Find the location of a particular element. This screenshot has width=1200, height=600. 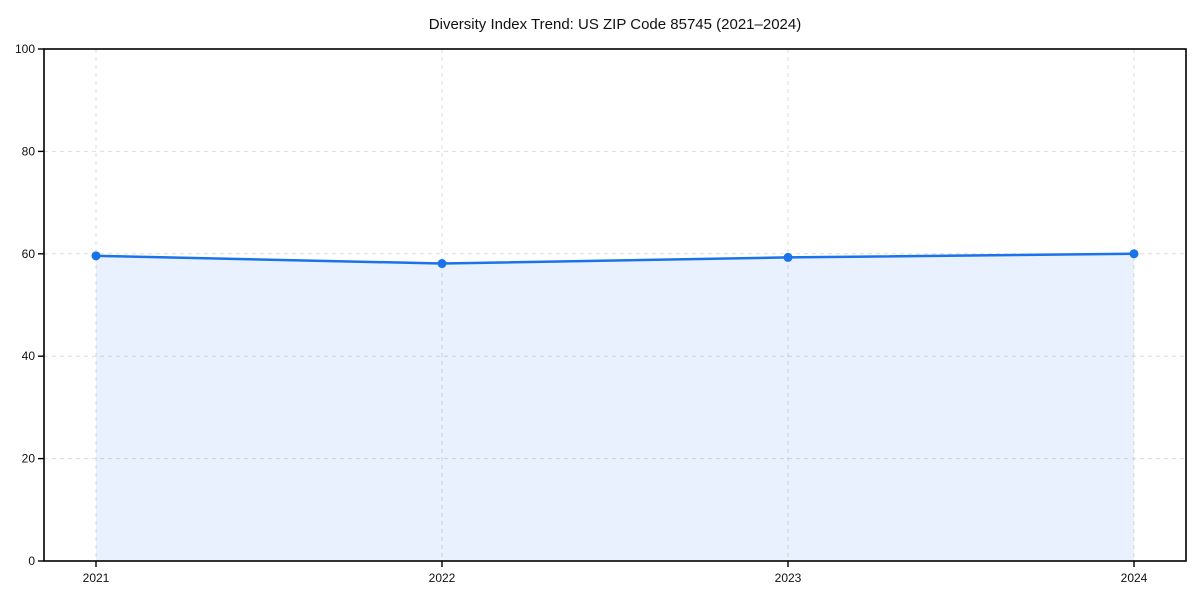

trend-line is located at coordinates (615, 258).